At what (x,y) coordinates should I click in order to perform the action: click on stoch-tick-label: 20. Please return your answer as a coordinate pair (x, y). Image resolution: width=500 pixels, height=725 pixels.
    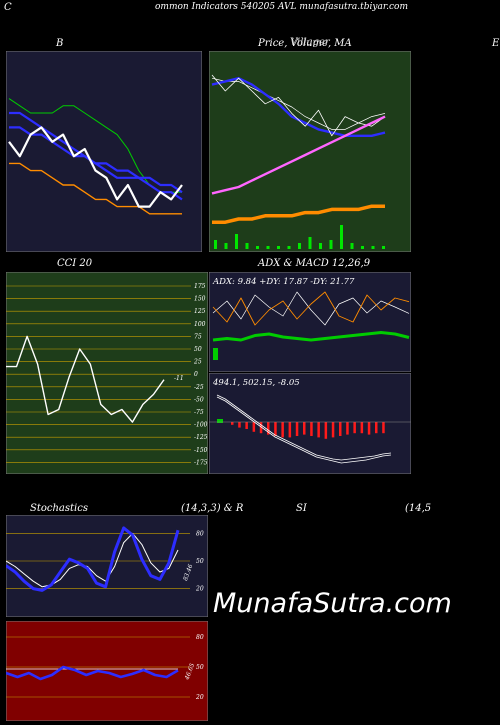
    Looking at the image, I should click on (199, 589).